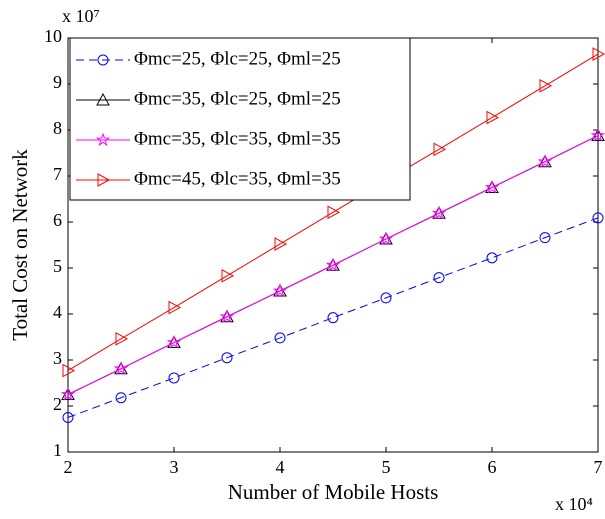 The width and height of the screenshot is (605, 519). I want to click on x-tick-label: 2, so click(68, 467).